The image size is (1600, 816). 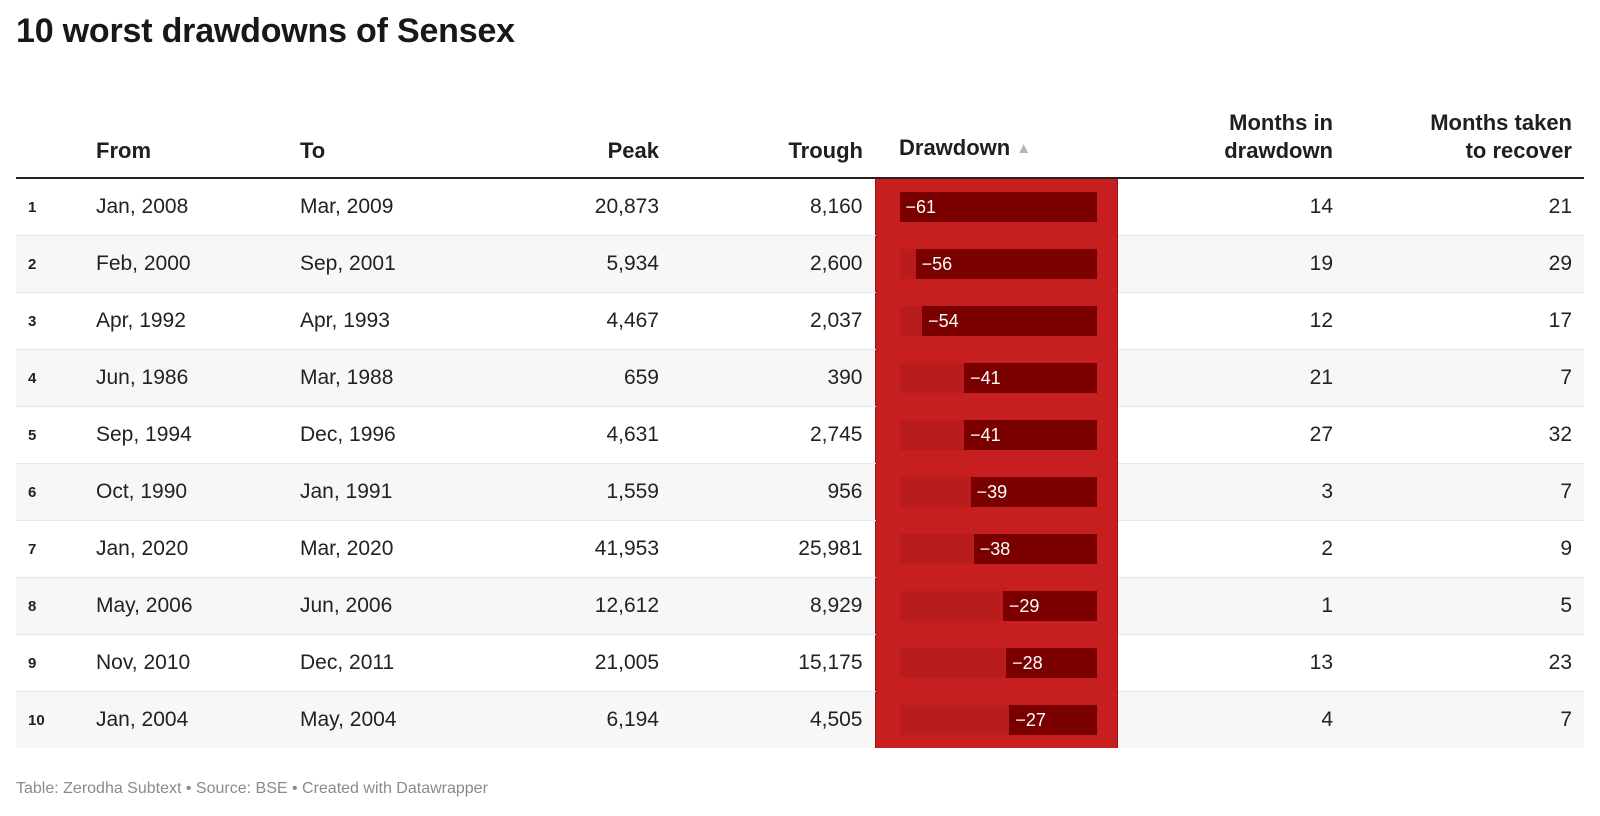 I want to click on drawdown-value-label: −38, so click(x=995, y=549).